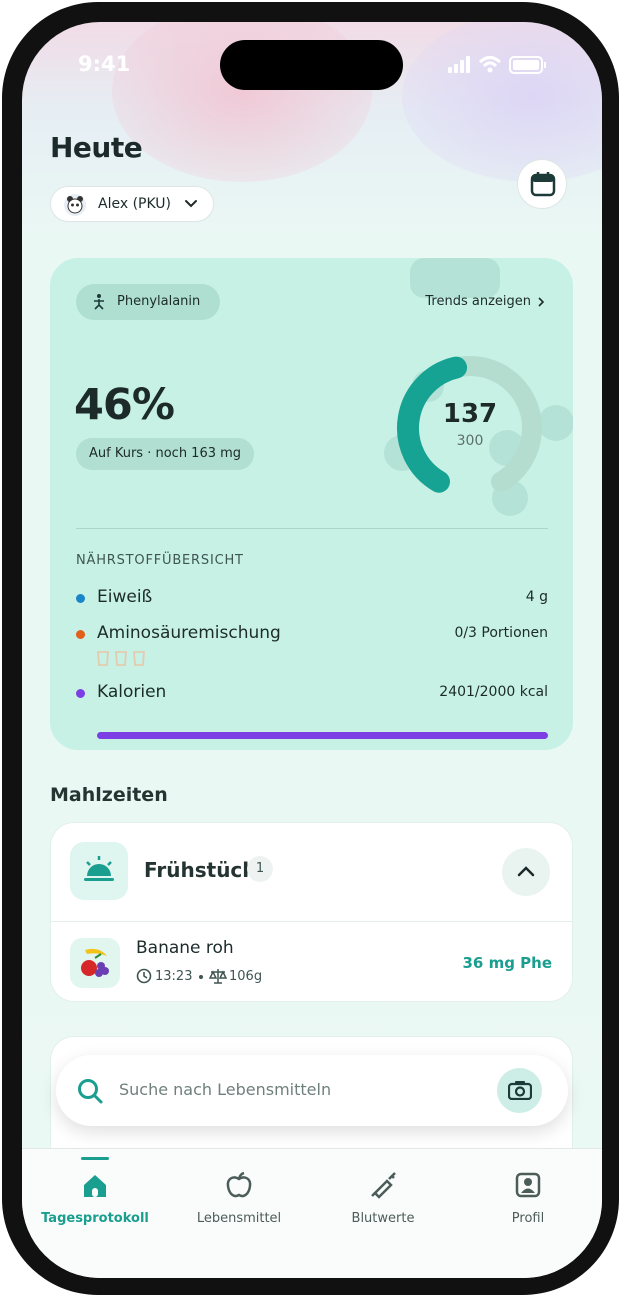 This screenshot has height=1299, width=625. Describe the element at coordinates (121, 658) in the screenshot. I see `portion-cups` at that location.